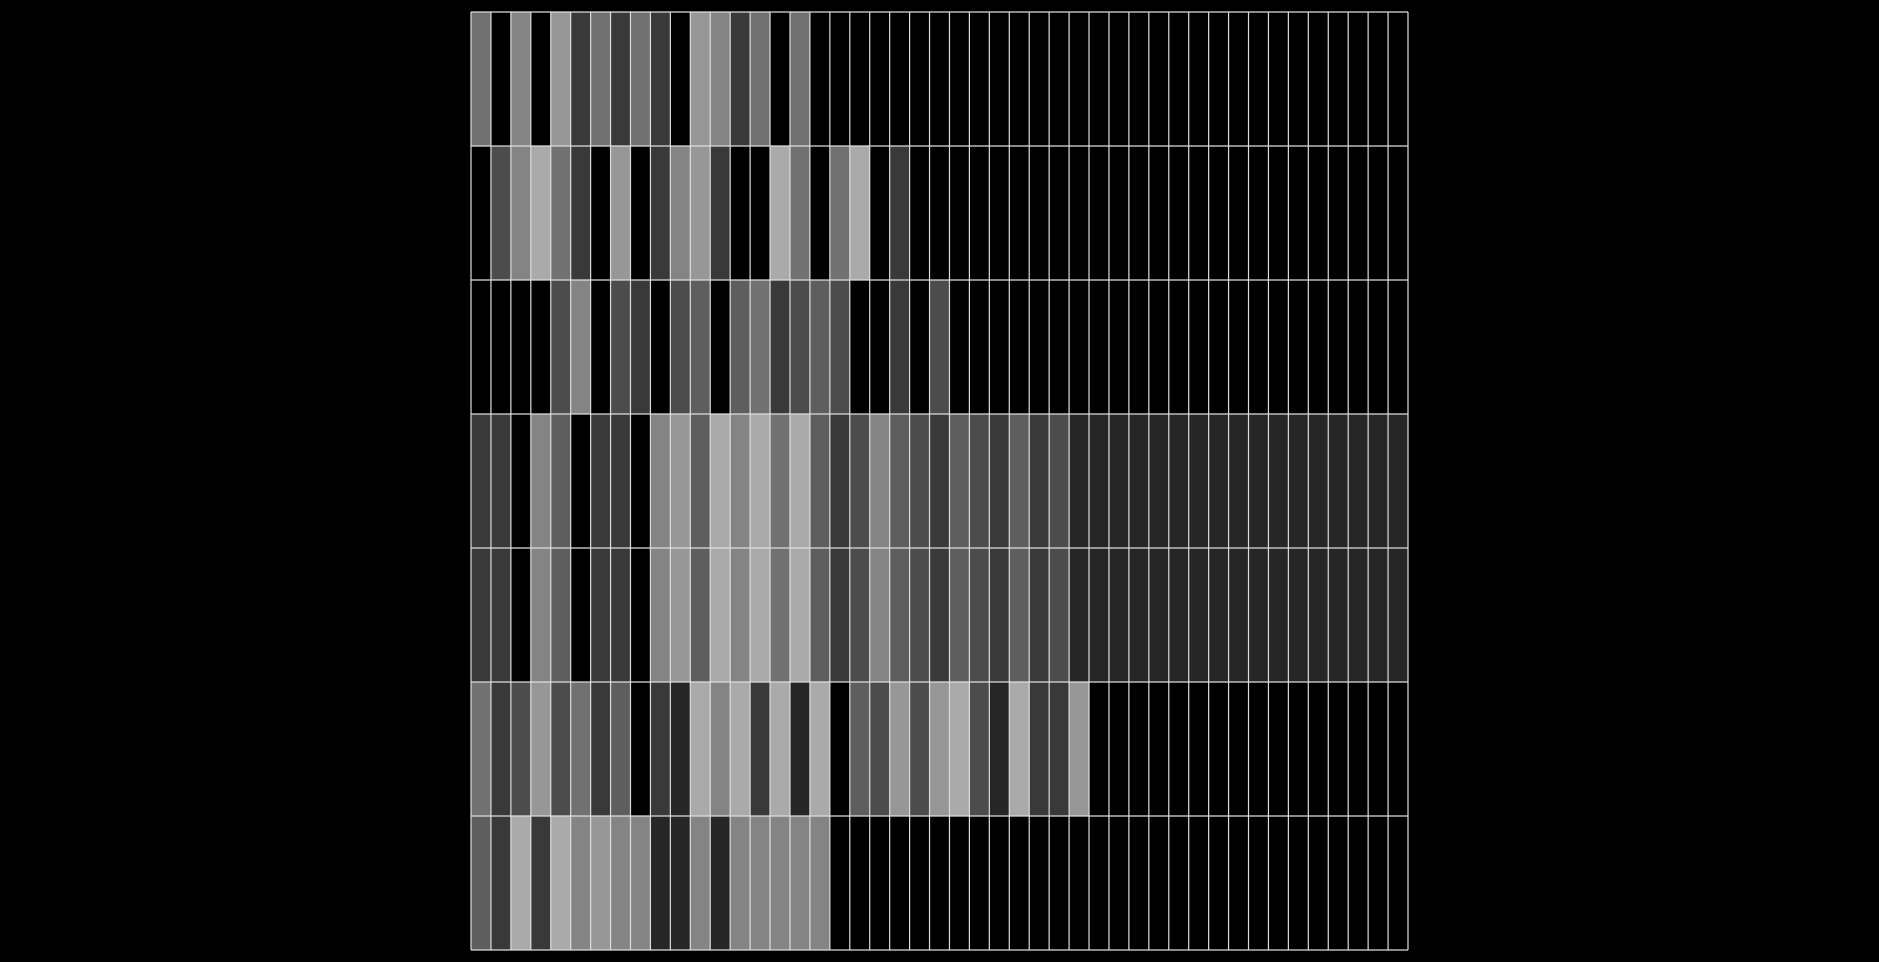 This screenshot has height=962, width=1879. What do you see at coordinates (700, 347) in the screenshot?
I see `heatmap-cell-r2-c11` at bounding box center [700, 347].